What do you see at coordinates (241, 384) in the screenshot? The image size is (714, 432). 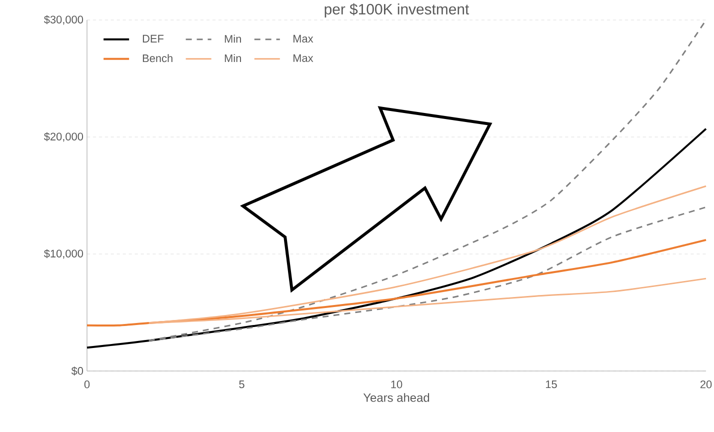 I see `x-tick-label: 5` at bounding box center [241, 384].